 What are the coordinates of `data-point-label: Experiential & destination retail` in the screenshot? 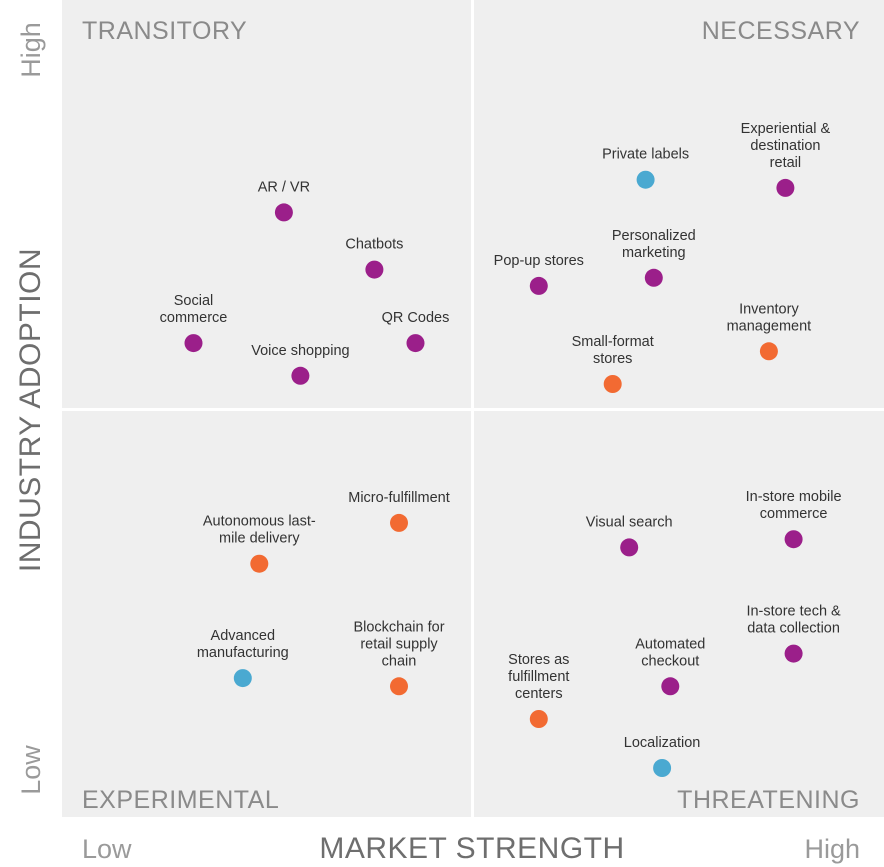 It's located at (786, 146).